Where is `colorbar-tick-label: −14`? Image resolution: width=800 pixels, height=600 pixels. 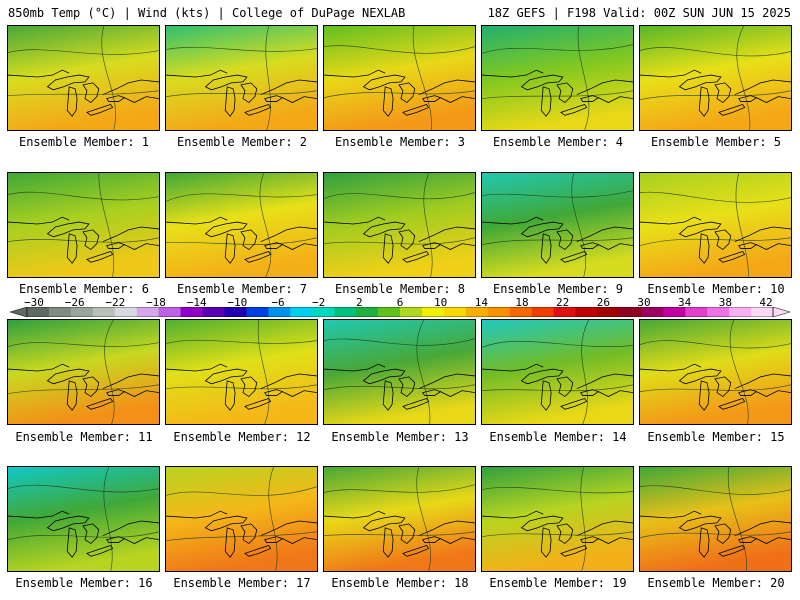 colorbar-tick-label: −14 is located at coordinates (196, 302).